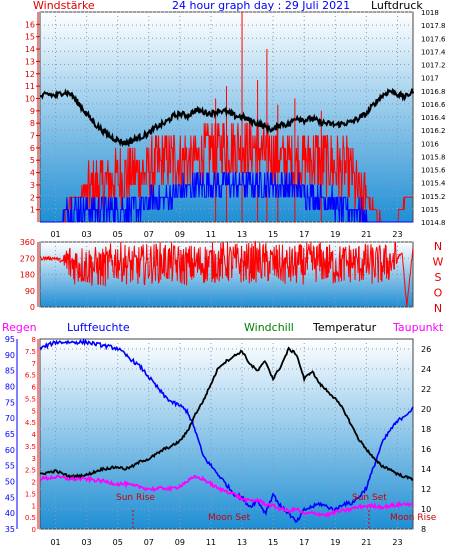 The height and width of the screenshot is (554, 462). Describe the element at coordinates (10, 355) in the screenshot. I see `luftfeuchte-tick: 90` at that location.